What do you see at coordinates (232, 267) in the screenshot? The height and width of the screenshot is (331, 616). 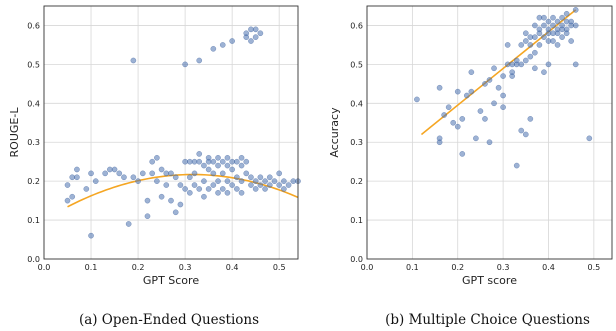 I see `panel-a-x-tick-label: 0.4` at bounding box center [232, 267].